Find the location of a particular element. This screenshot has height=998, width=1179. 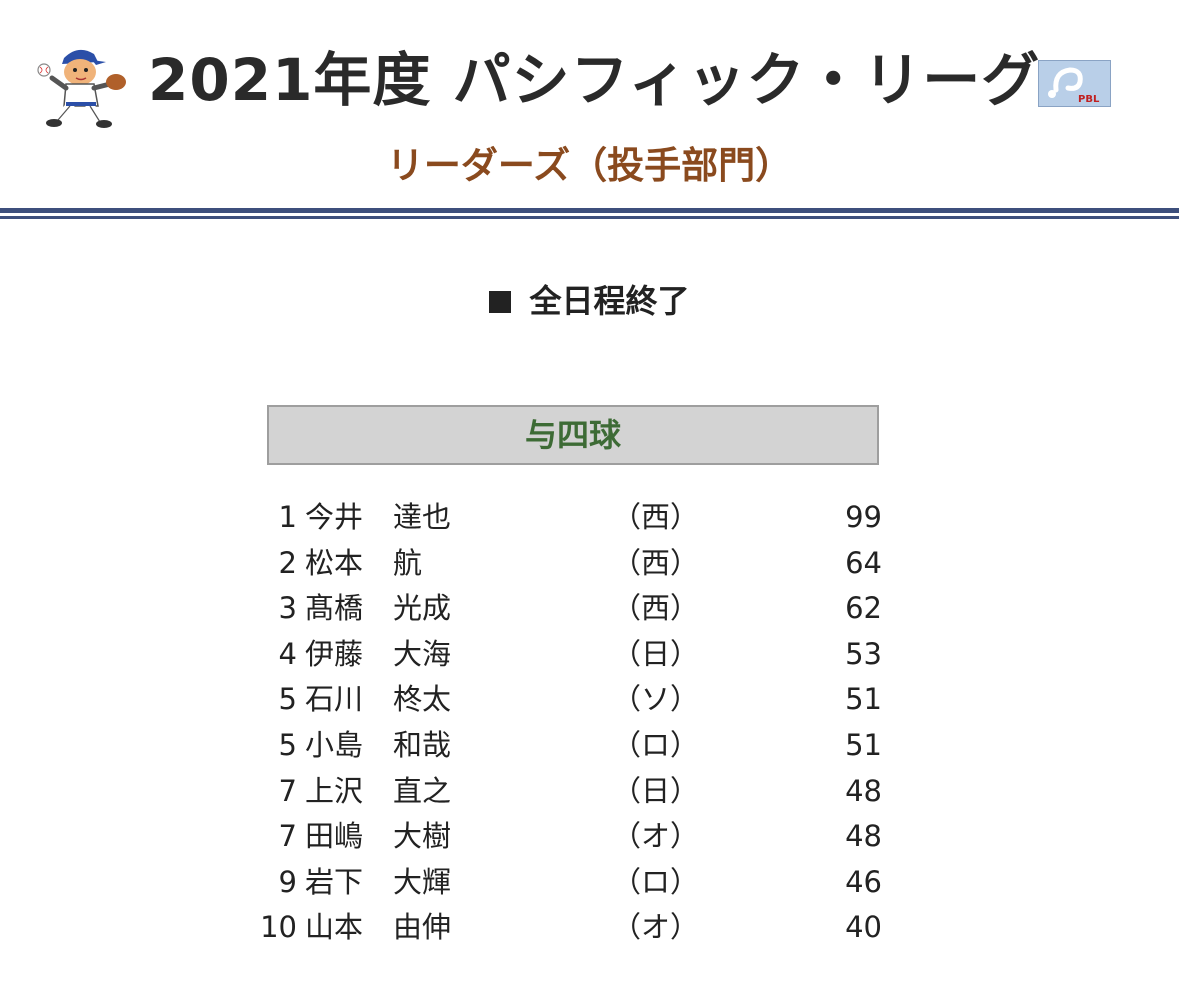

player-given-name: 直之 is located at coordinates (422, 790).